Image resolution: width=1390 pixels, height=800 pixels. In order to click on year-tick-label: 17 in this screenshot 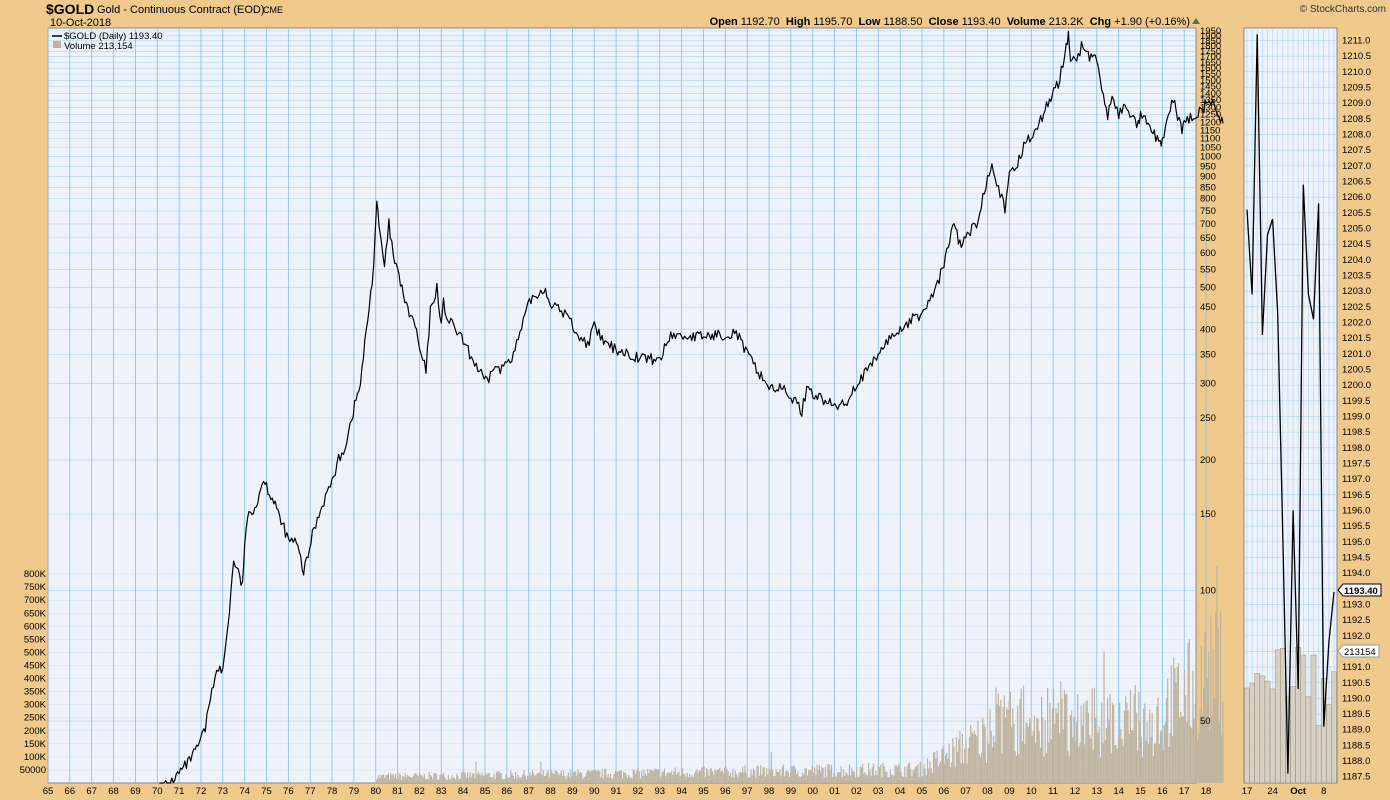, I will do `click(1184, 791)`.